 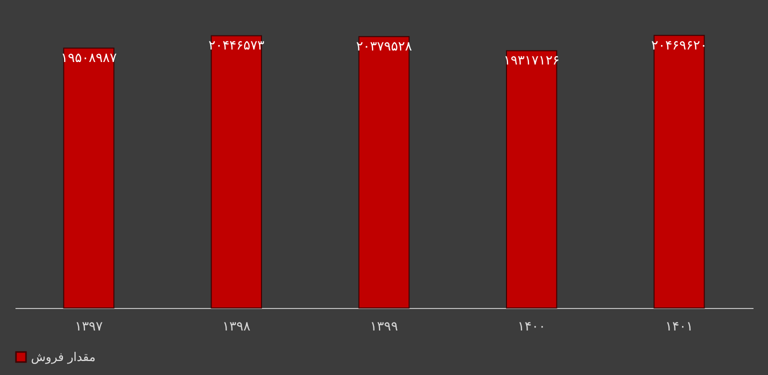 I want to click on data-label: ۲۰۴۶۹۶۲۰, so click(x=679, y=46).